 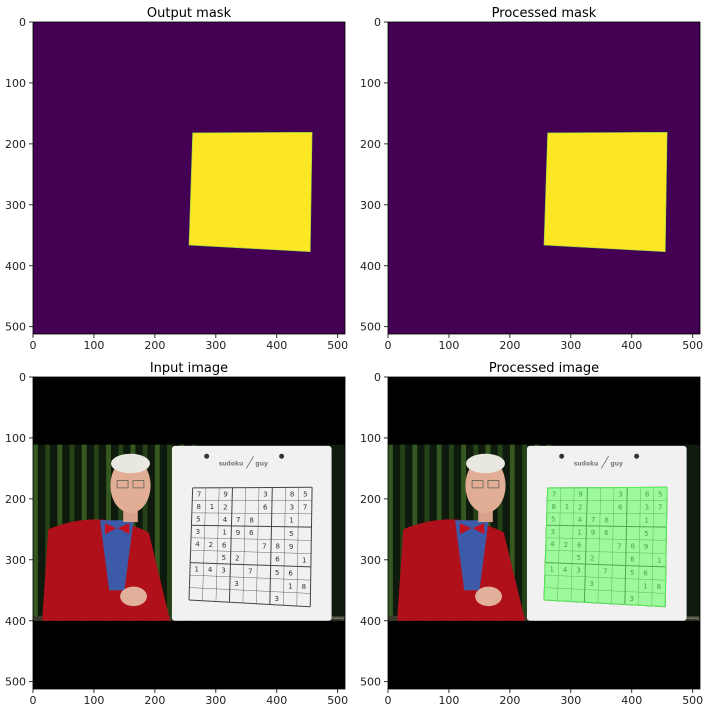 What do you see at coordinates (211, 545) in the screenshot?
I see `sudoku-digit: 2` at bounding box center [211, 545].